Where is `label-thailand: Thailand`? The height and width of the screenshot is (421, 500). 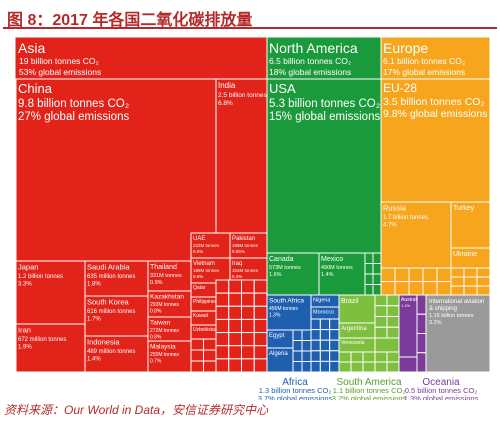
label-thailand: Thailand is located at coordinates (163, 267).